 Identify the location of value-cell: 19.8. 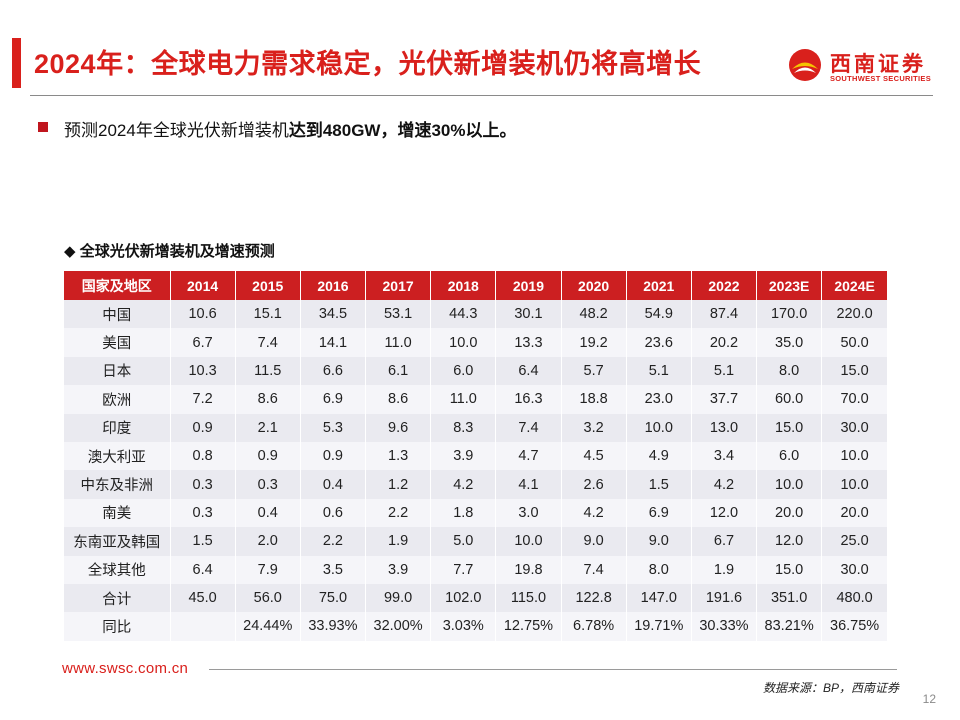
(528, 569).